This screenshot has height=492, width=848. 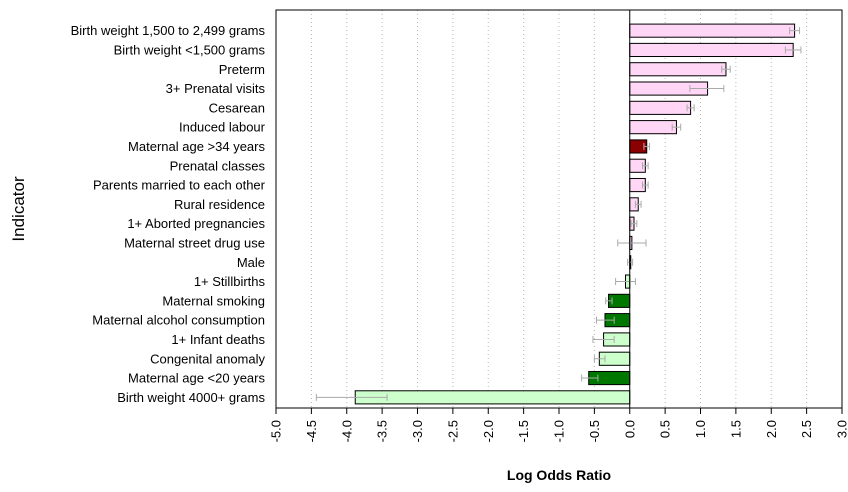 What do you see at coordinates (700, 429) in the screenshot?
I see `x-tick-label: 1.0` at bounding box center [700, 429].